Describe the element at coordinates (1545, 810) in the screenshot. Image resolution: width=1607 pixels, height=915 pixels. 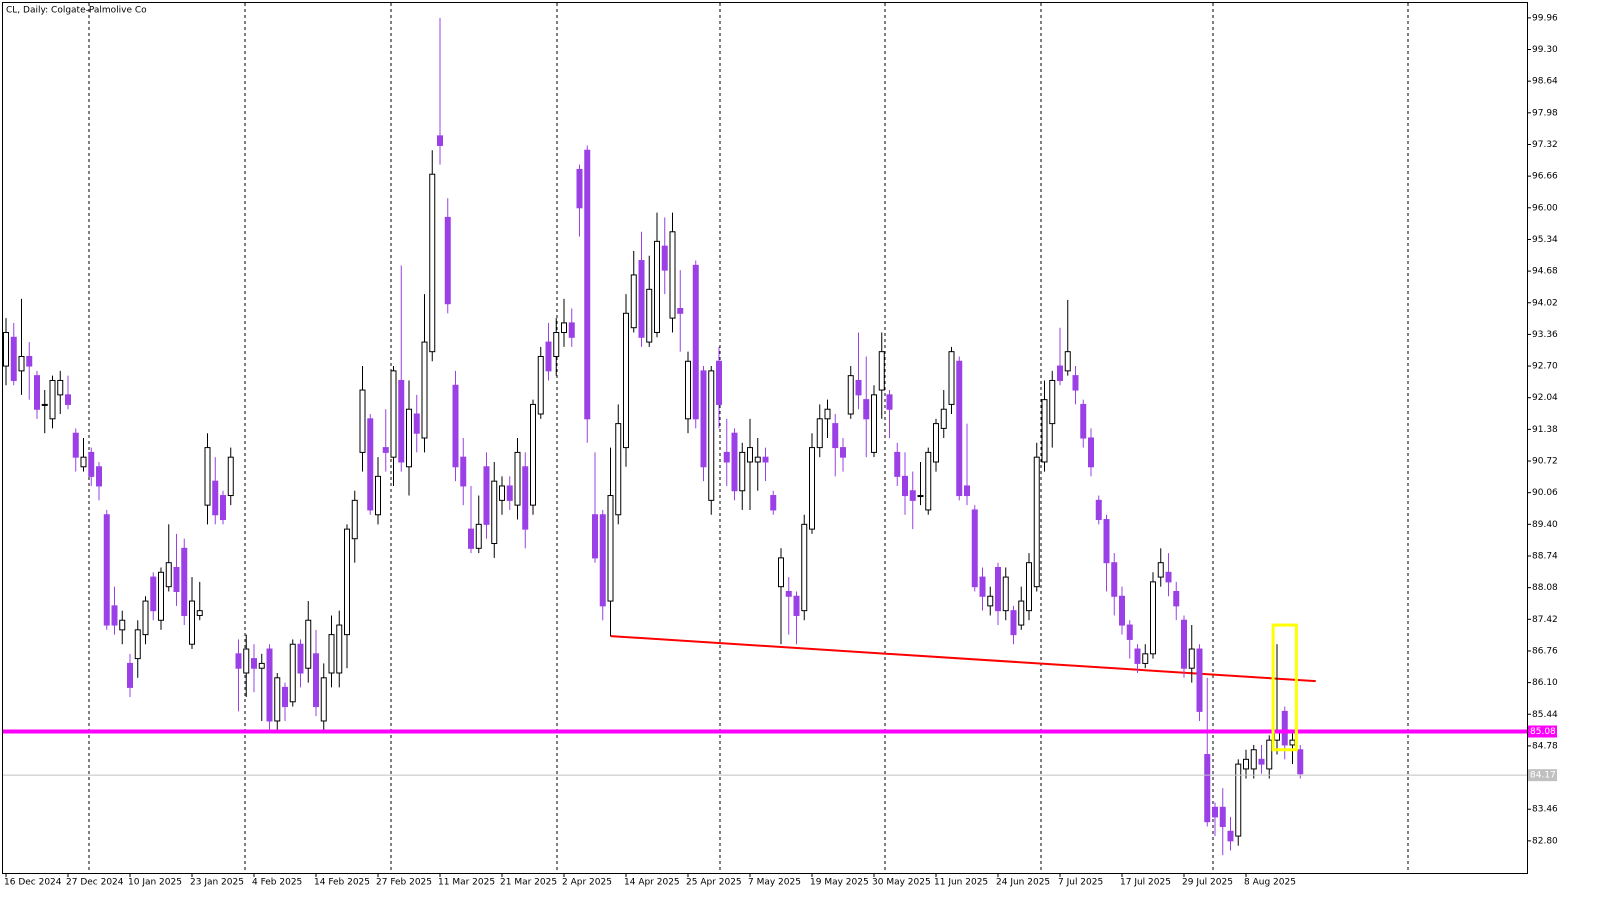
I see `y-tick-label: 83.46` at that location.